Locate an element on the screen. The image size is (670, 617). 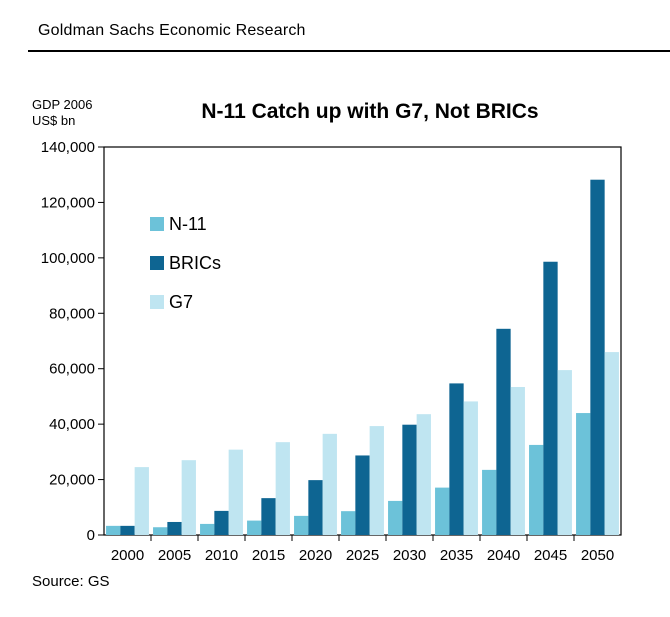
bar-brics-2040 is located at coordinates (503, 431).